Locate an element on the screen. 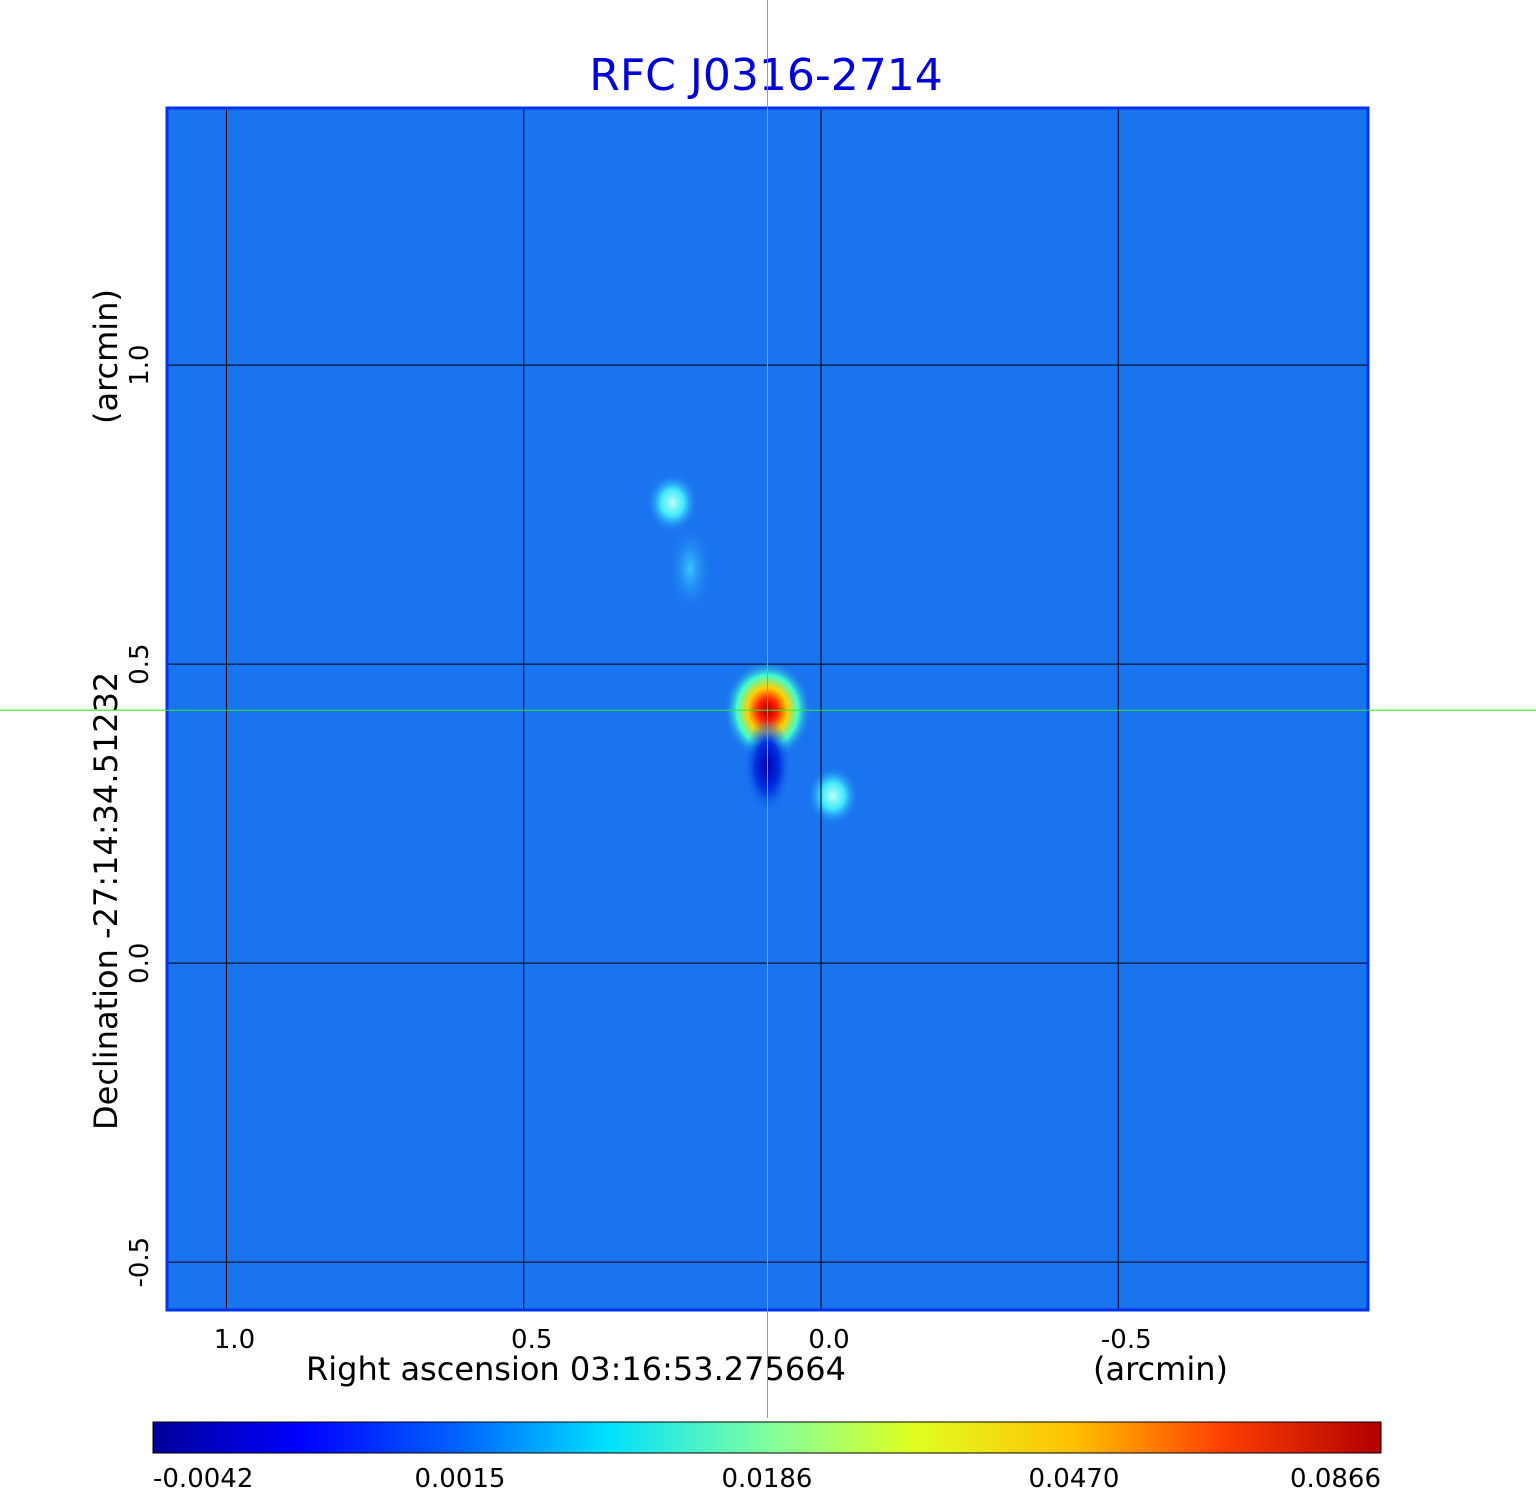 The image size is (1536, 1511). chart-title: RFC J0316-2714 is located at coordinates (765, 75).